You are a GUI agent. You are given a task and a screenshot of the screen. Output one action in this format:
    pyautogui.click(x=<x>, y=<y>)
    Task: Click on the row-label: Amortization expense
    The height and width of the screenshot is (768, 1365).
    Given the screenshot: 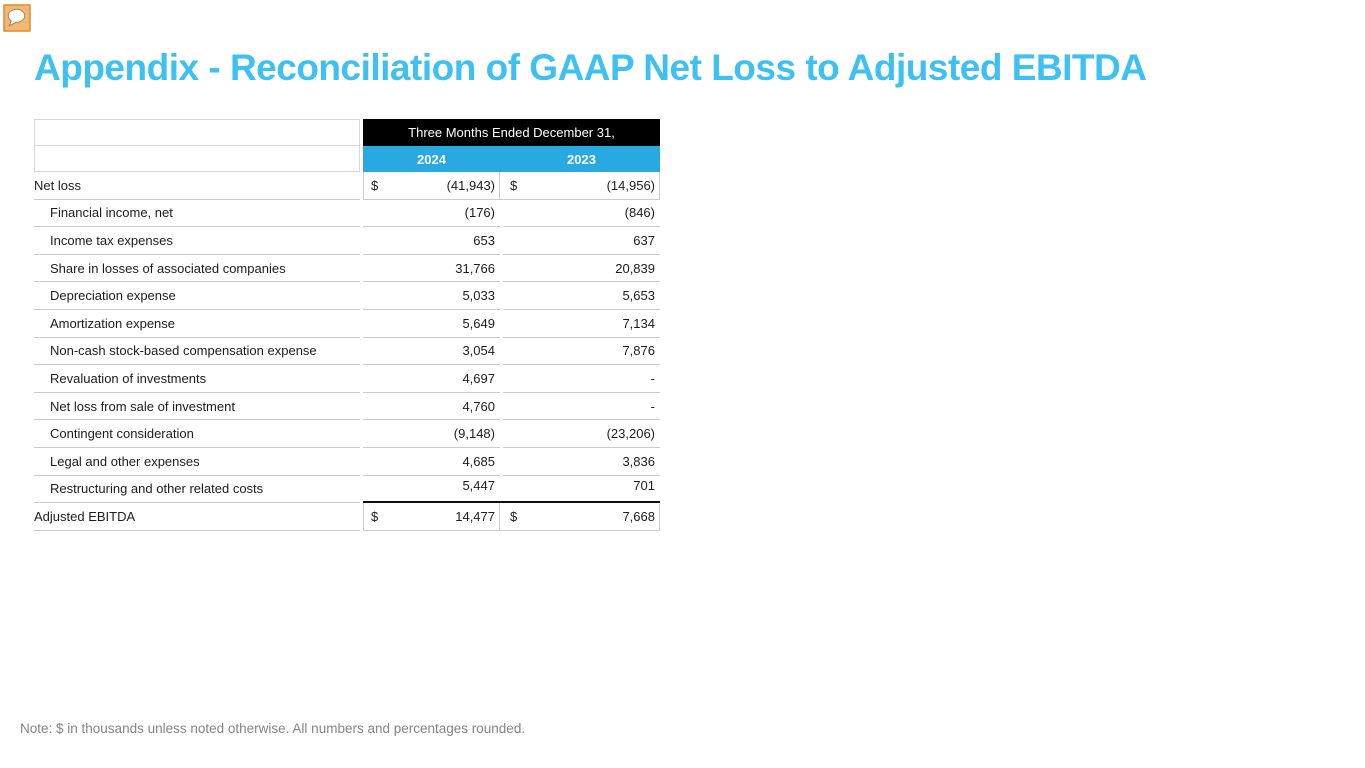 What is the action you would take?
    pyautogui.click(x=197, y=324)
    